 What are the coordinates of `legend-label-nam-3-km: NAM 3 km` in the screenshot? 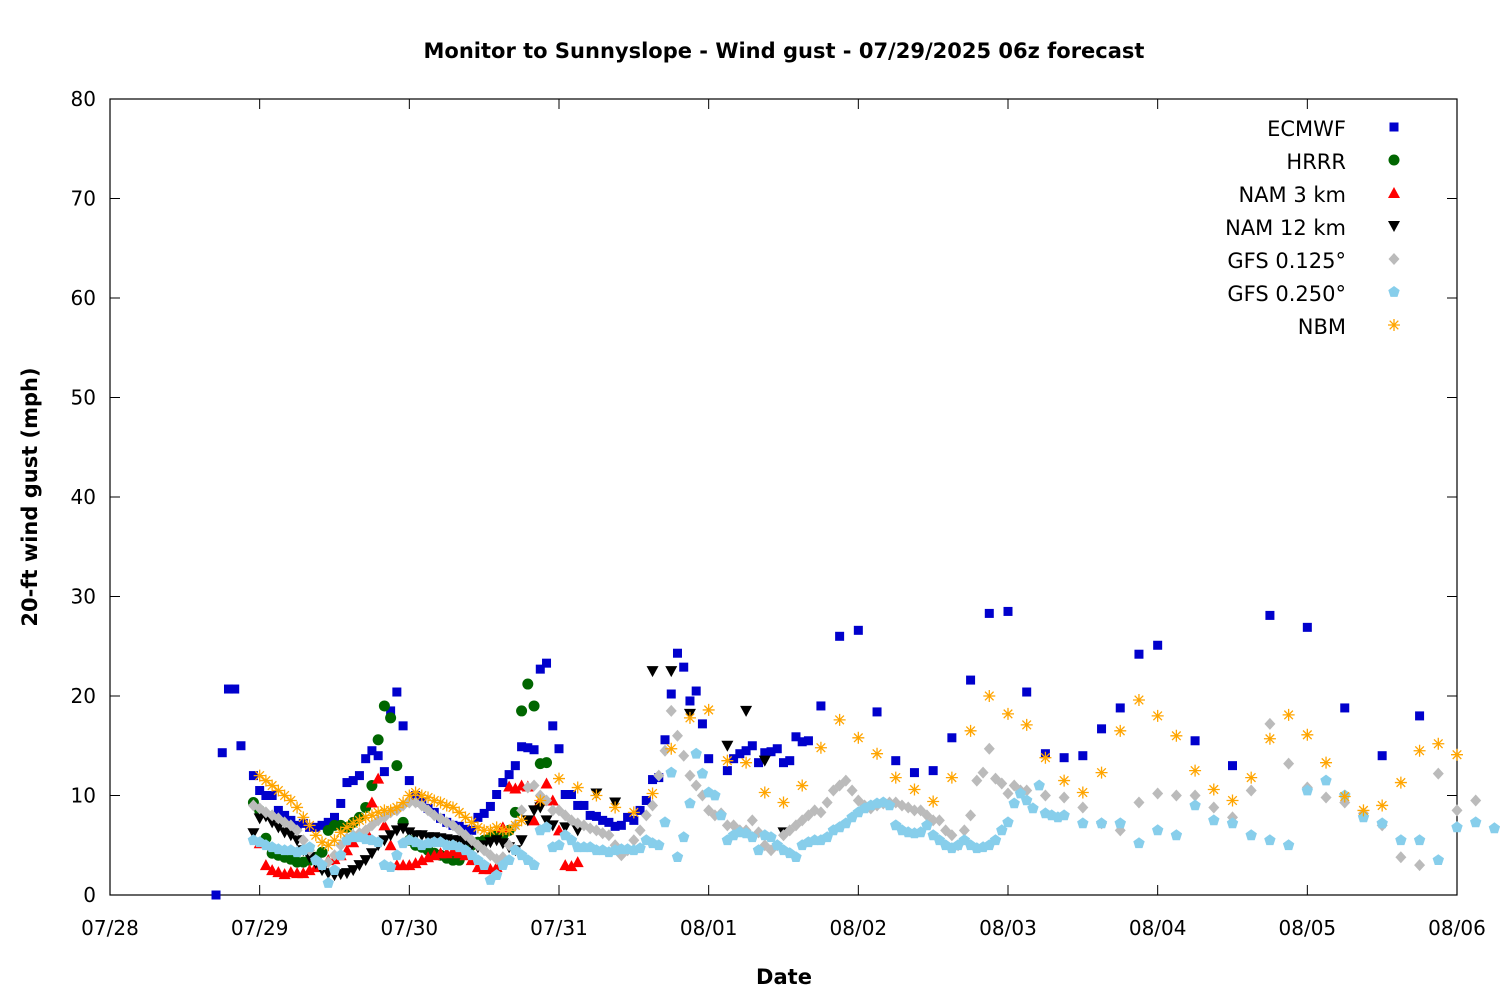 It's located at (1292, 195).